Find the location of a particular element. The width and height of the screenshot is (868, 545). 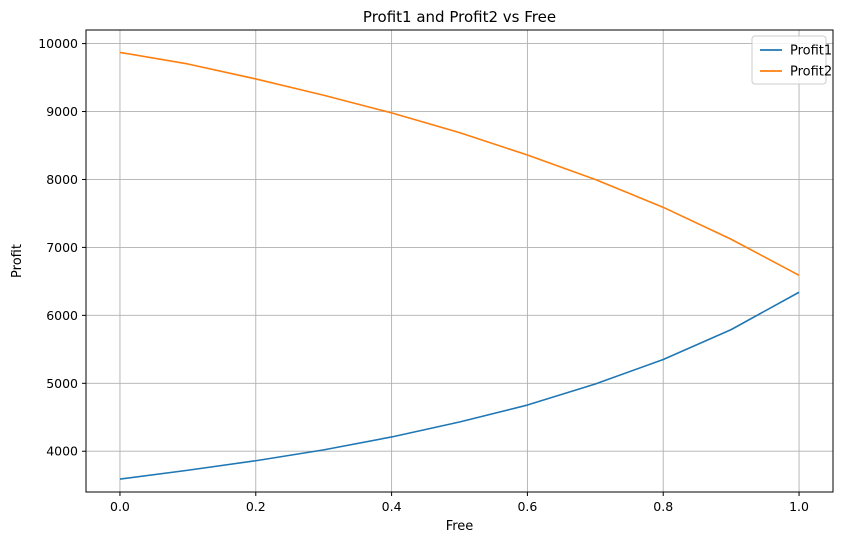

legend: Profit1 Profit2 is located at coordinates (791, 60).